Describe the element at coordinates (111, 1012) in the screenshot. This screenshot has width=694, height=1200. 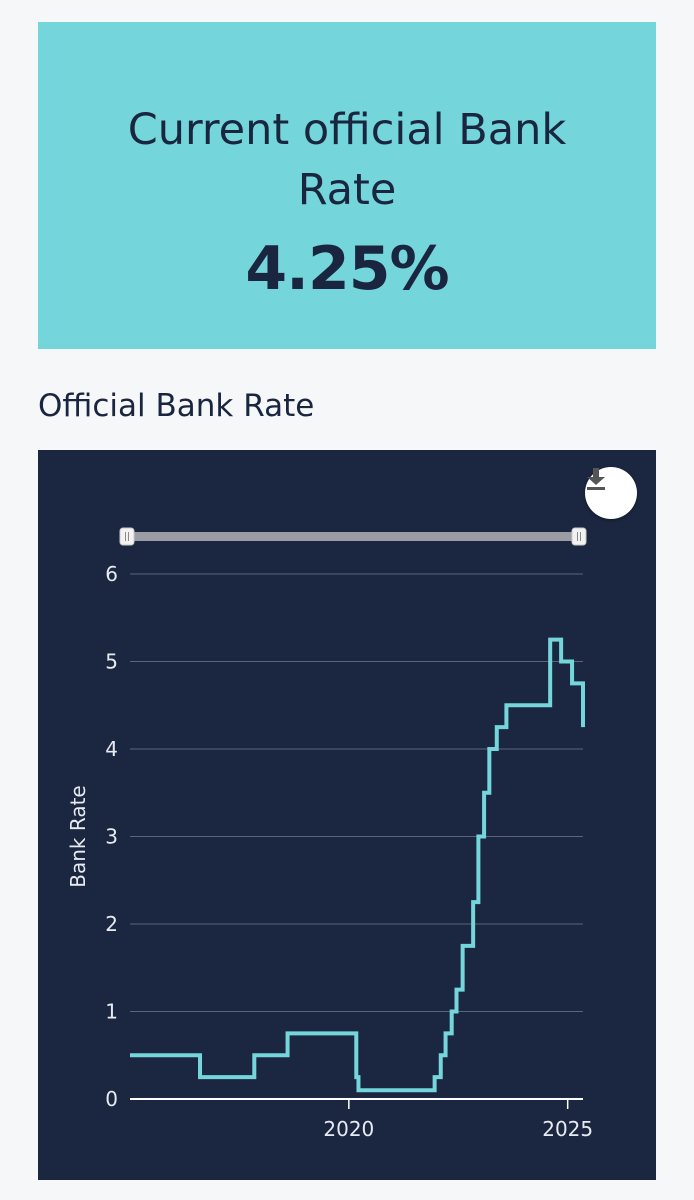
I see `y-tick-label: 1` at that location.